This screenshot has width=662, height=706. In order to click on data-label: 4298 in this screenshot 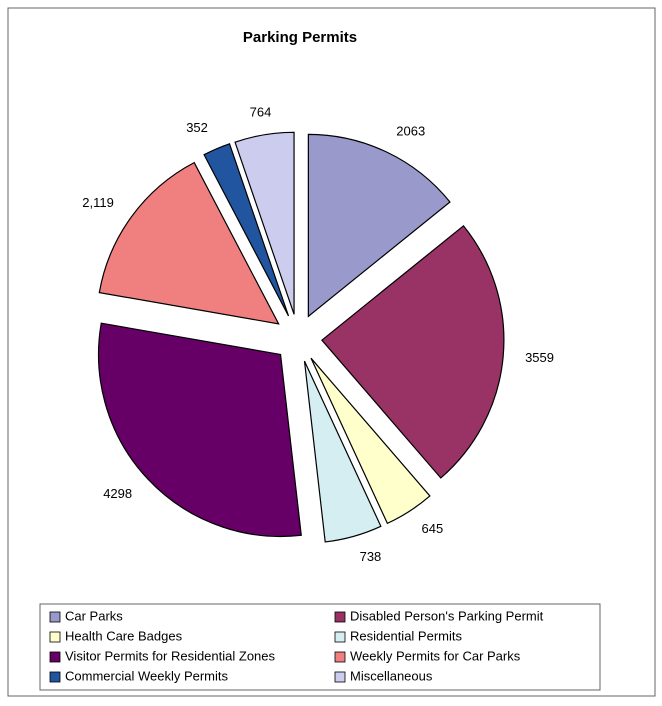, I will do `click(117, 493)`.